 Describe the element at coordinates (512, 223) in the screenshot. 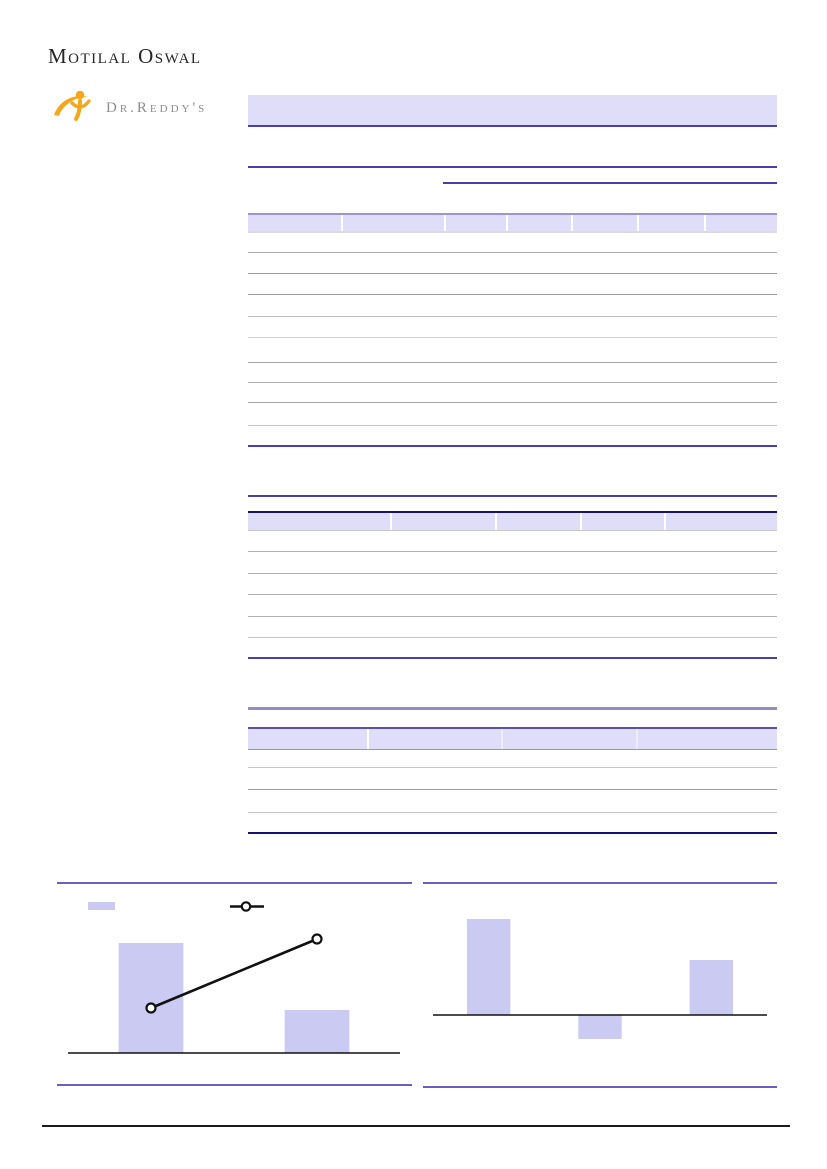

I see `table1-header-row` at that location.